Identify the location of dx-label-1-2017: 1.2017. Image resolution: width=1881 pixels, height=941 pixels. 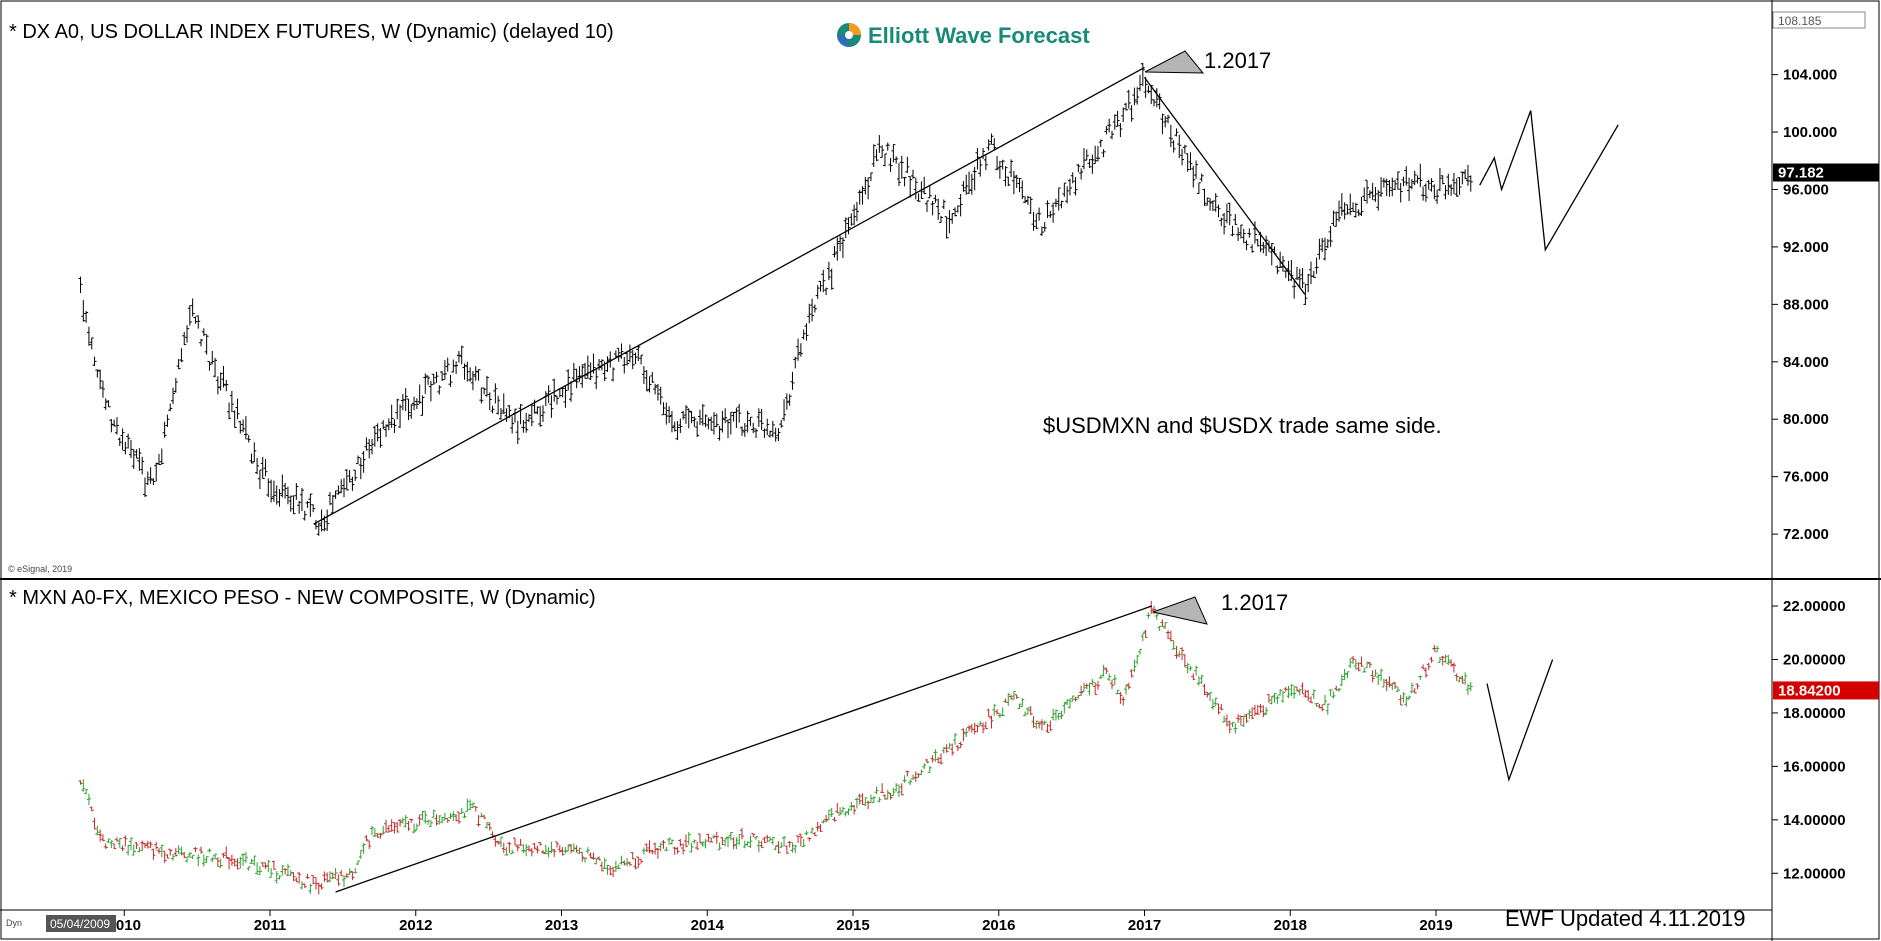
(1237, 60).